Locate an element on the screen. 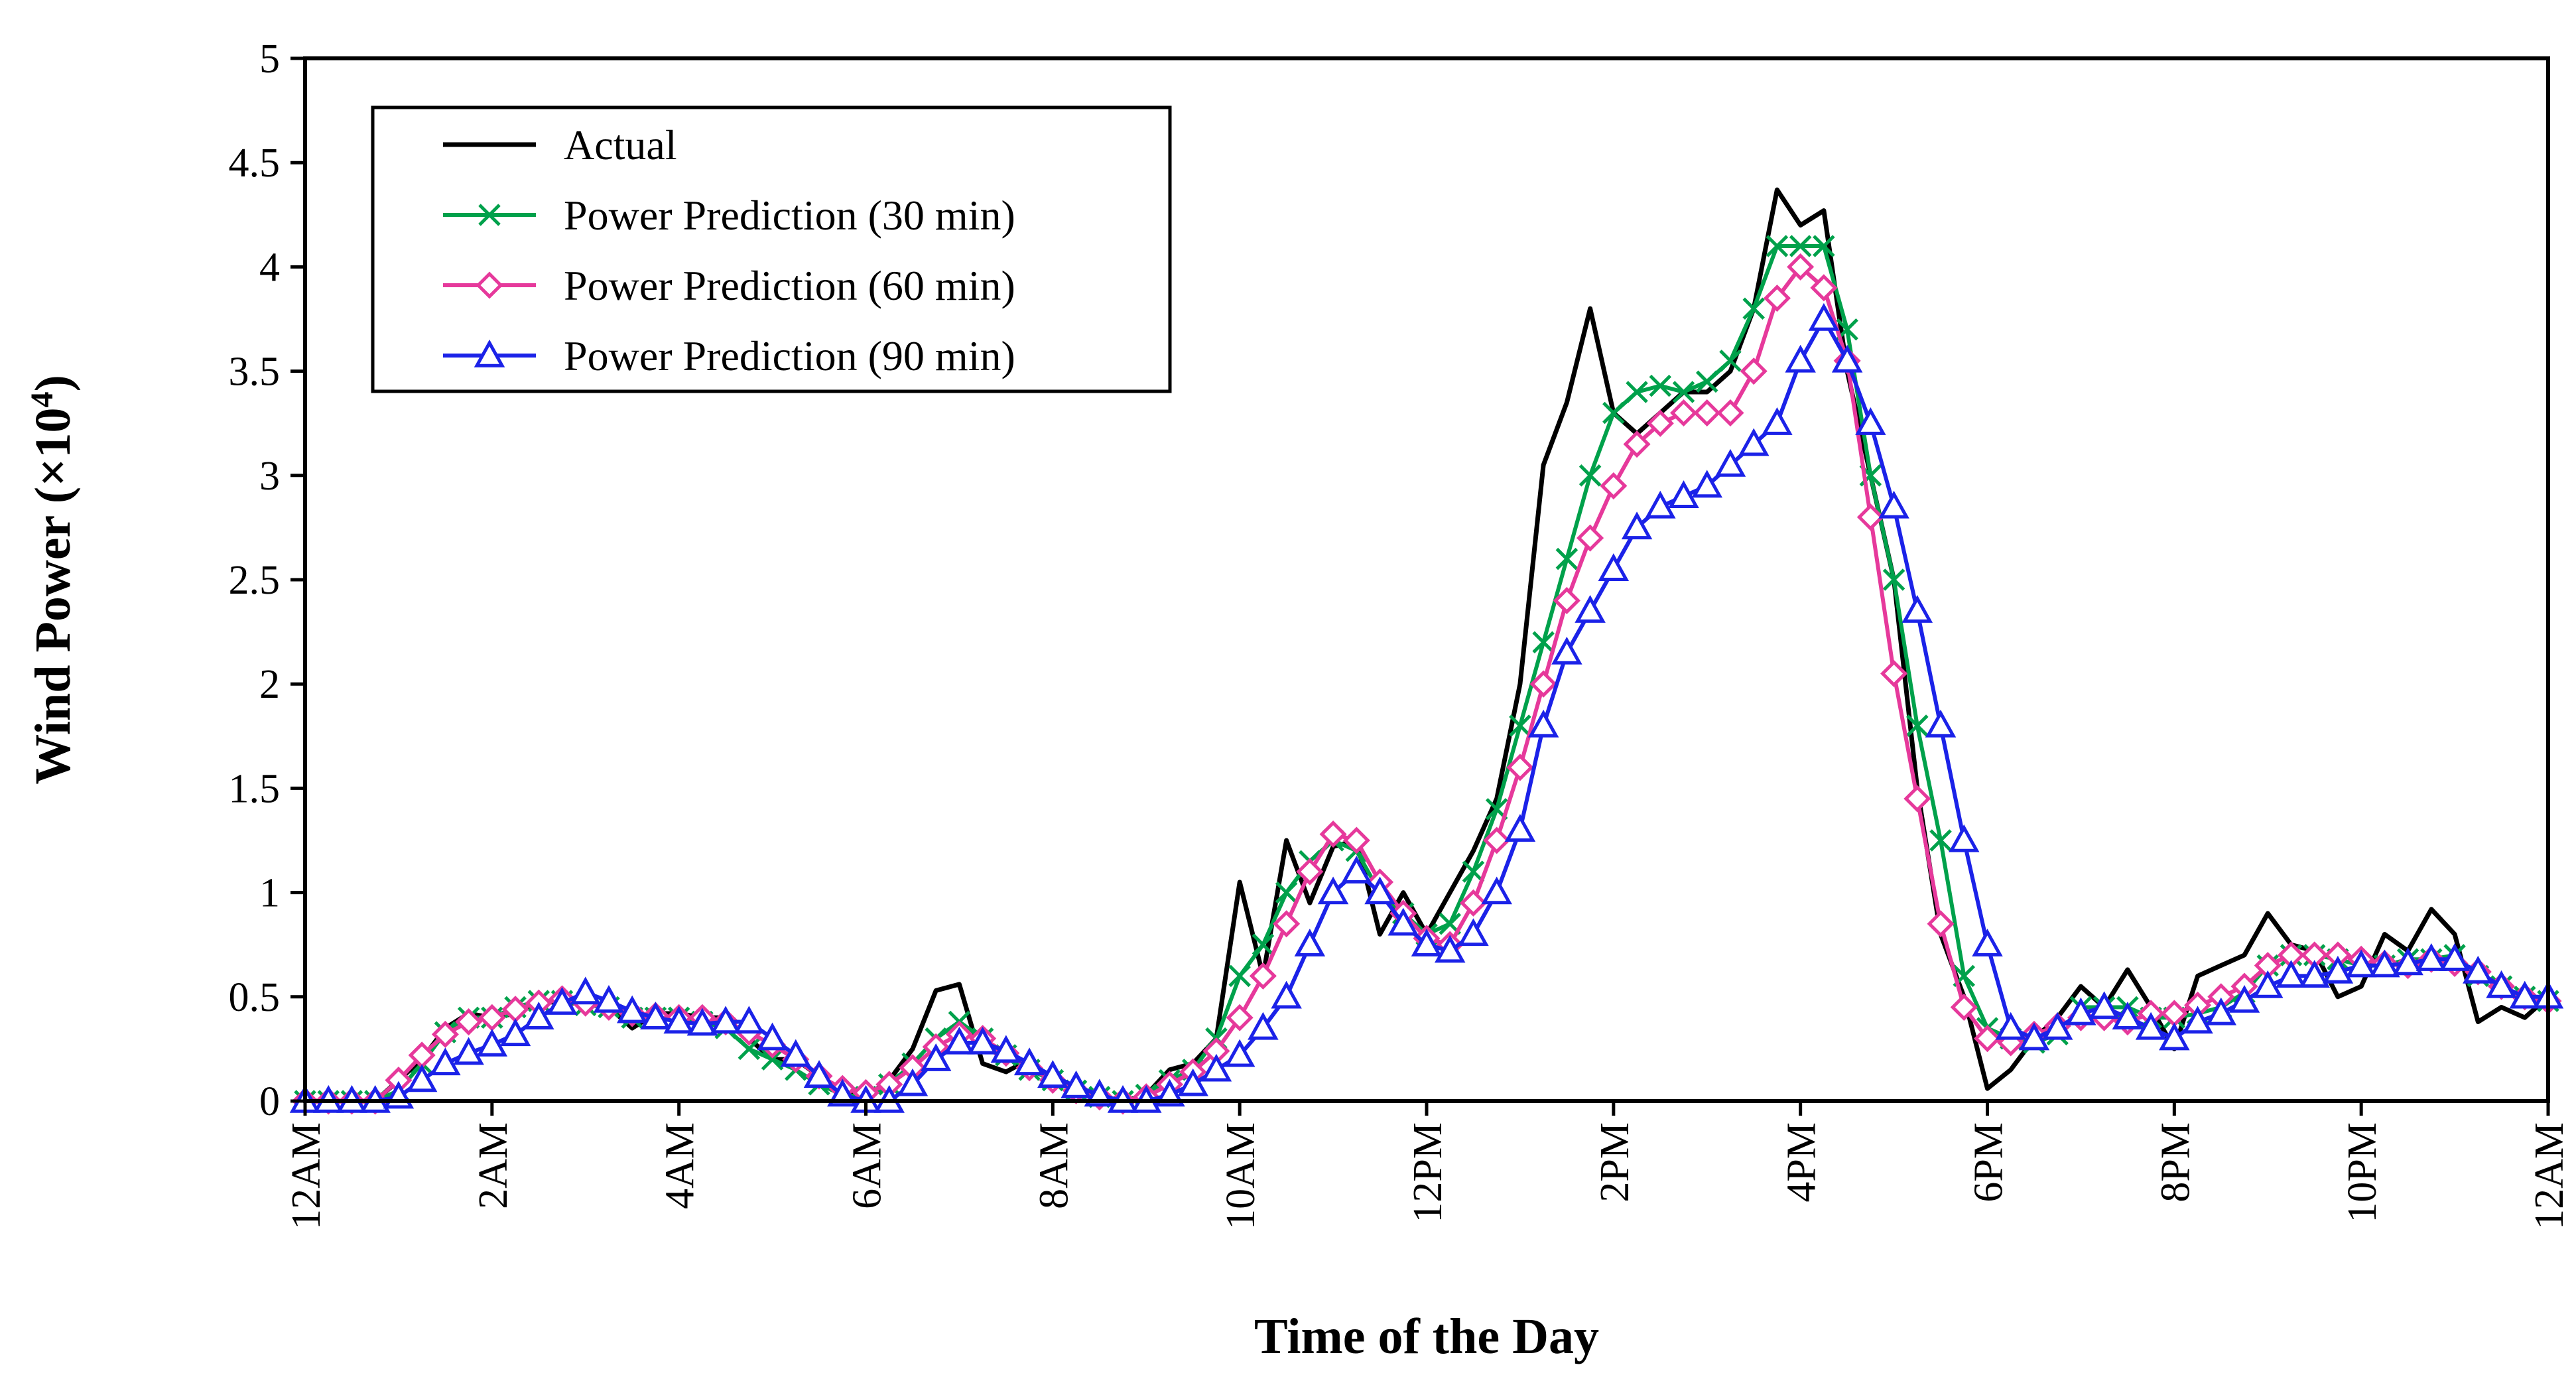  y-axis-title-close: ) is located at coordinates (53, 383).